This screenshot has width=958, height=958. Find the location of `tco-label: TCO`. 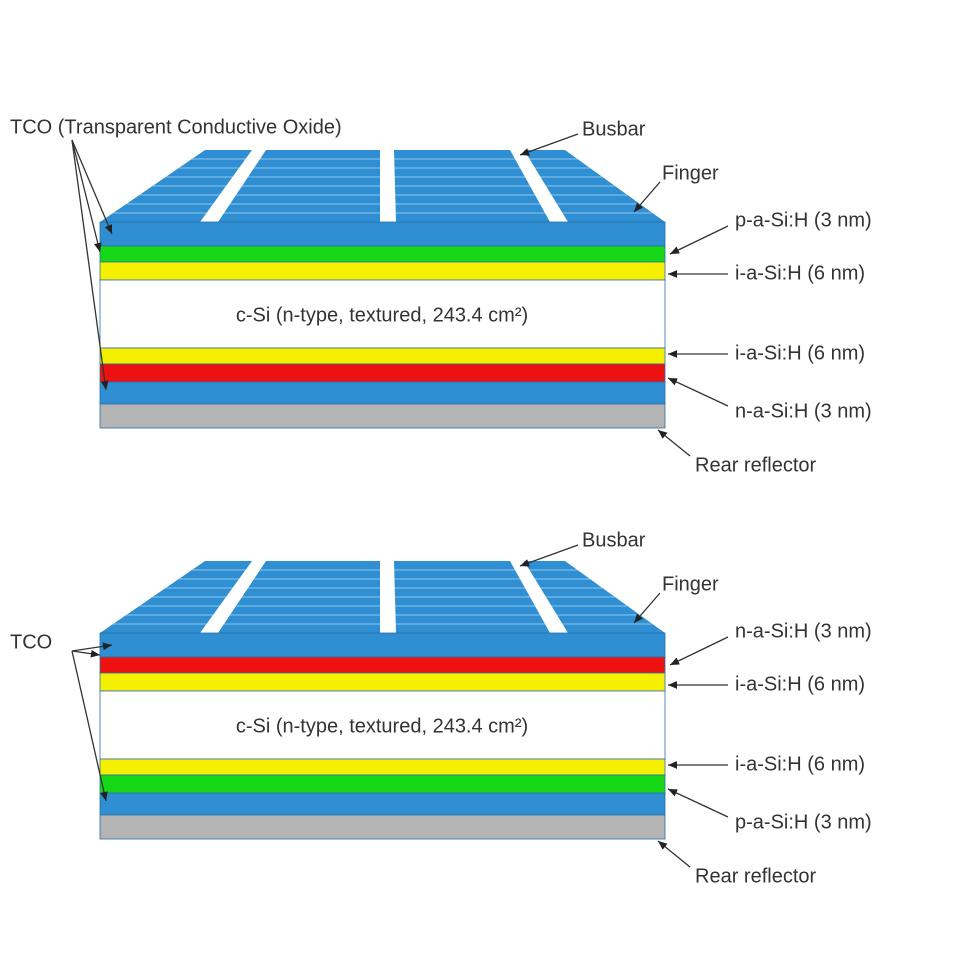

tco-label: TCO is located at coordinates (31, 642).